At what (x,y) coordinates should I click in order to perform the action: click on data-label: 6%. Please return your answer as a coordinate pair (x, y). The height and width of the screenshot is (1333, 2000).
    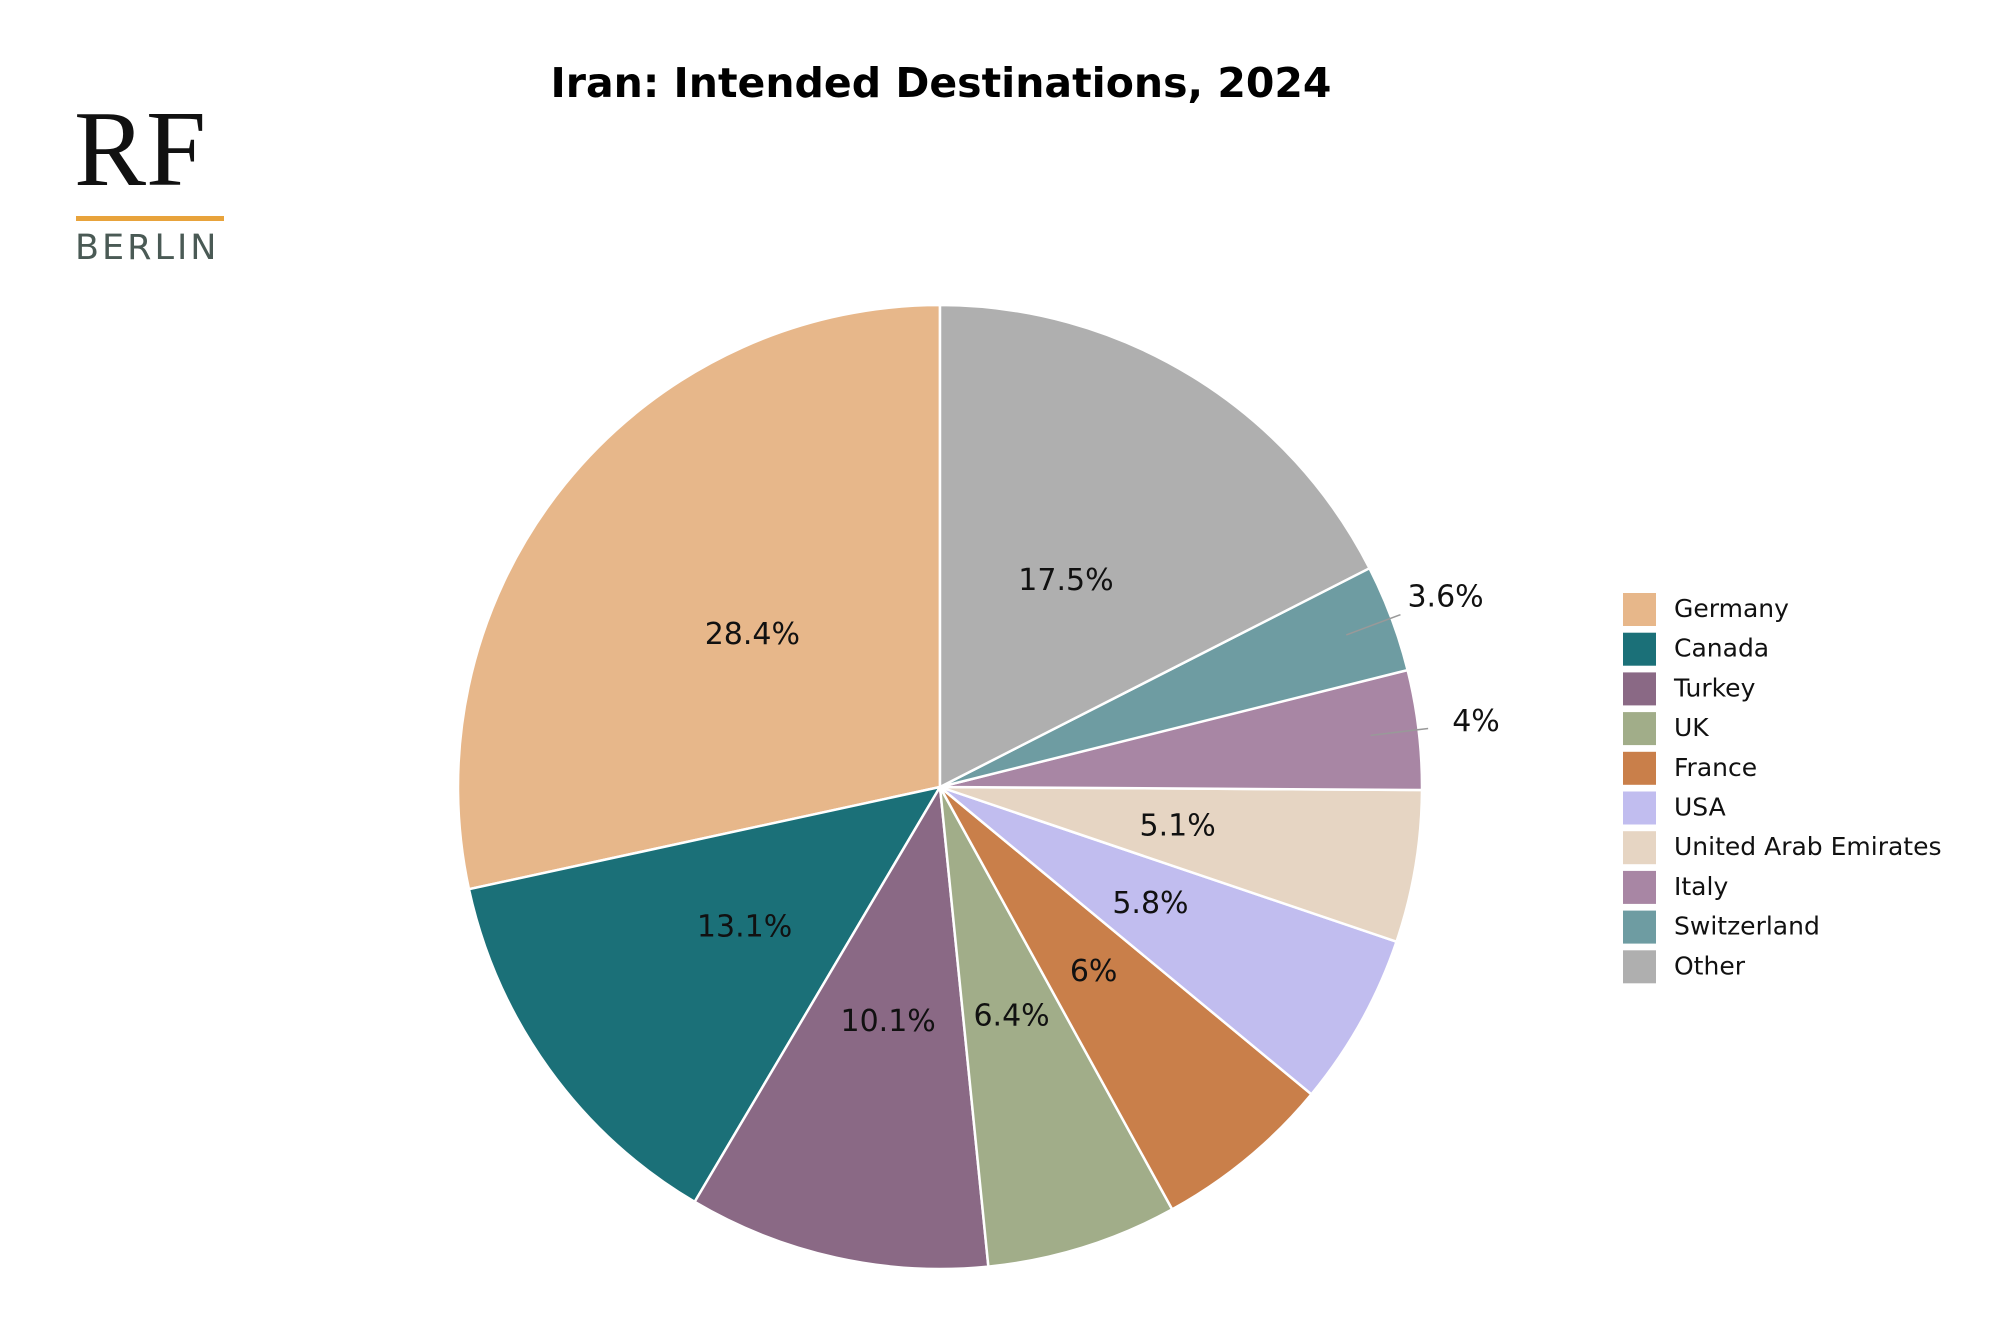
    Looking at the image, I should click on (1094, 971).